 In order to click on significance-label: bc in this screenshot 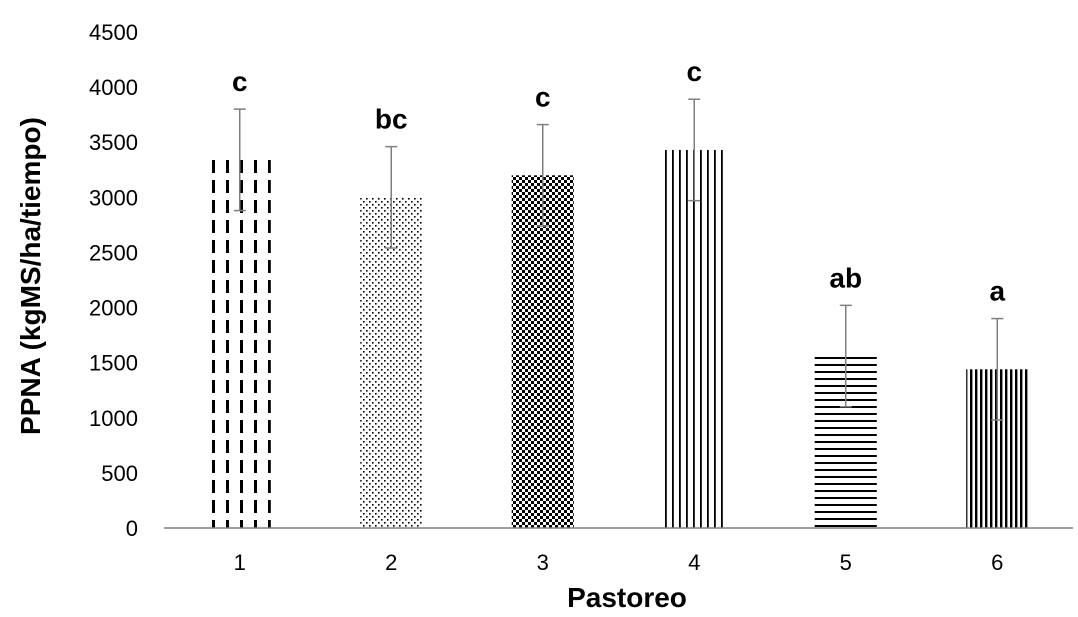, I will do `click(391, 119)`.